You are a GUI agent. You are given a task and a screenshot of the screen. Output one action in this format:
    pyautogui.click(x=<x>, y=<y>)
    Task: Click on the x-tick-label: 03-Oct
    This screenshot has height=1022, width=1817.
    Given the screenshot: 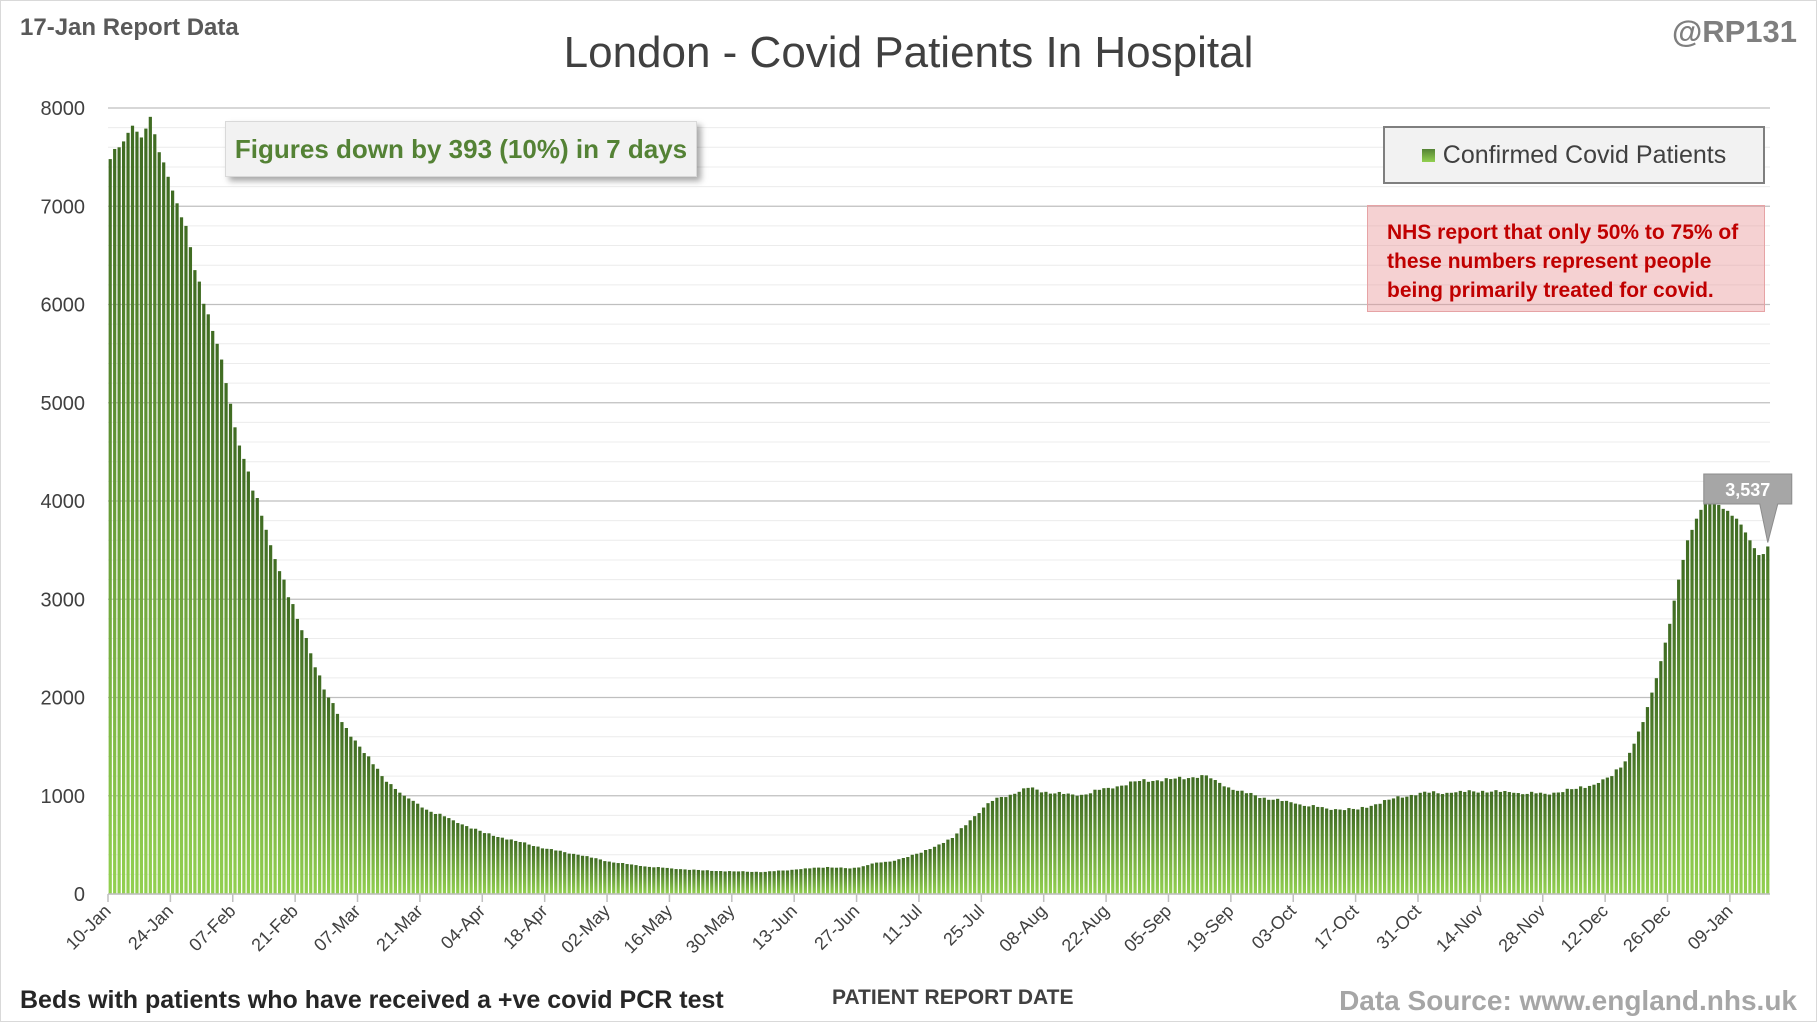 What is the action you would take?
    pyautogui.click(x=1274, y=927)
    